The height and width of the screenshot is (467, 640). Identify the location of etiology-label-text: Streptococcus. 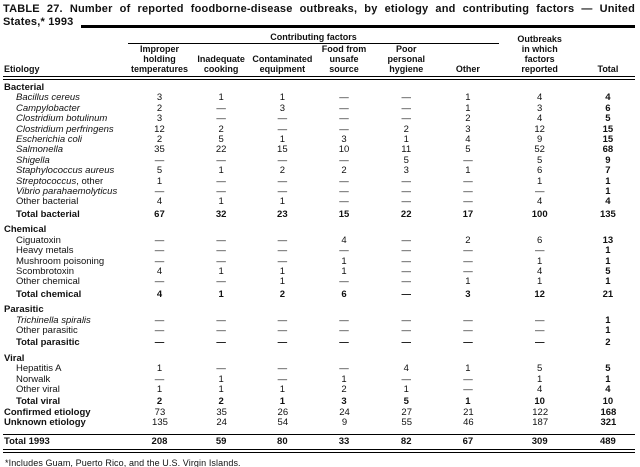
(46, 181).